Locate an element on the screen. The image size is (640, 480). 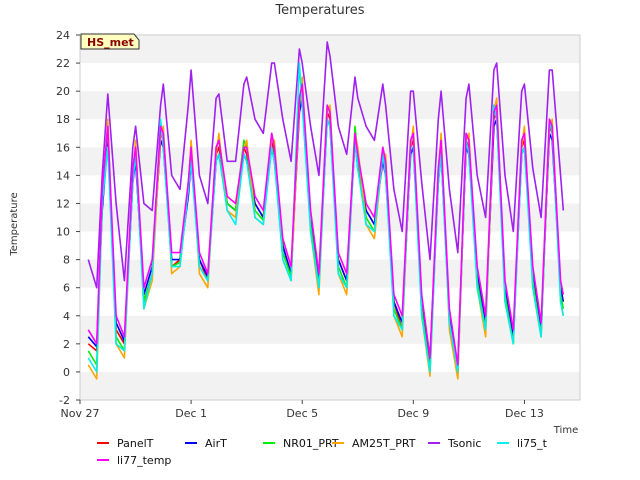
x-axis-ticks: Nov 27 Dec 1 Dec 5 Dec 9 Dec 13 is located at coordinates (302, 410).